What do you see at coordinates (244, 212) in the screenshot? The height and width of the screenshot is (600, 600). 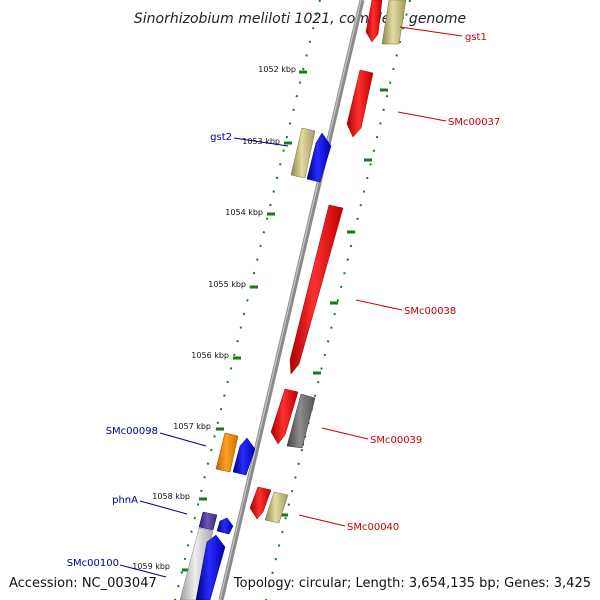 I see `tick-label: 1054 kbp` at bounding box center [244, 212].